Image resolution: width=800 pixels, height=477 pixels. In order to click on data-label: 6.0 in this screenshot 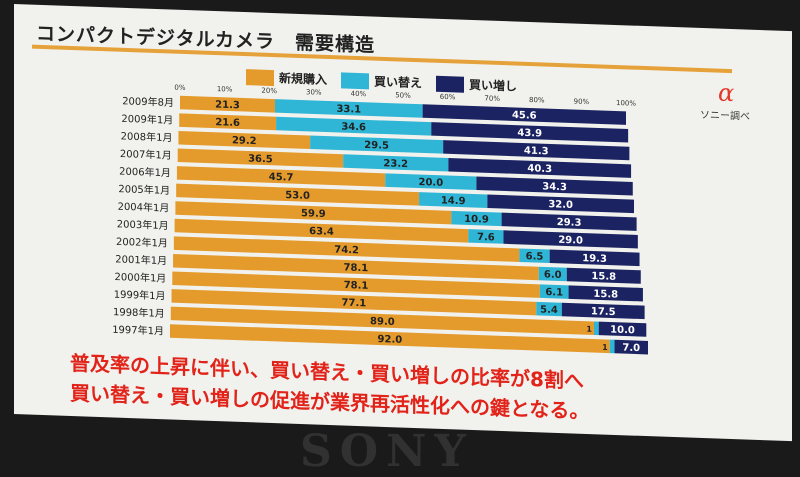, I will do `click(553, 275)`.